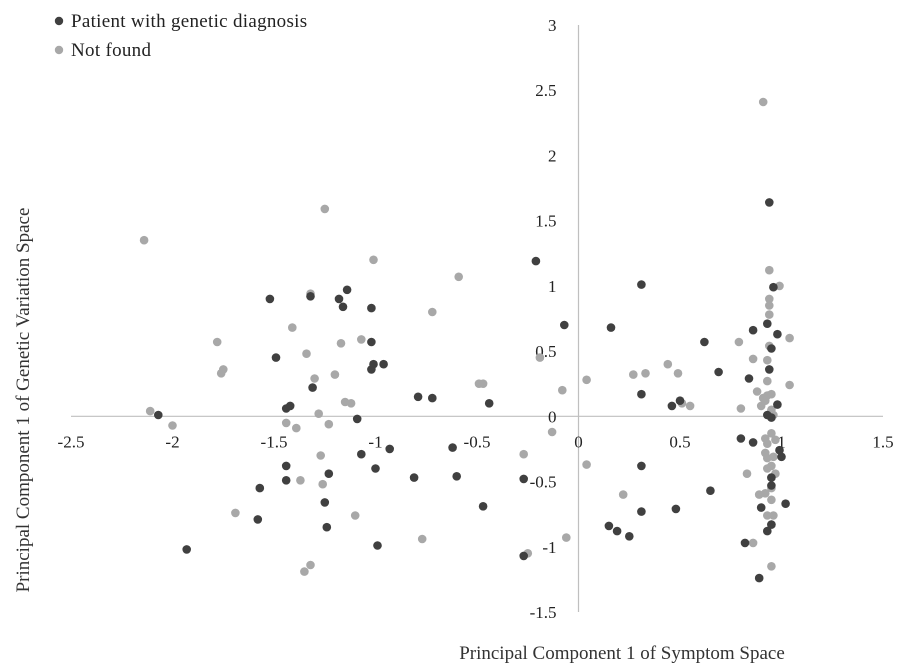 This screenshot has height=664, width=900. Describe the element at coordinates (545, 90) in the screenshot. I see `y-tick-label: 2.5` at that location.